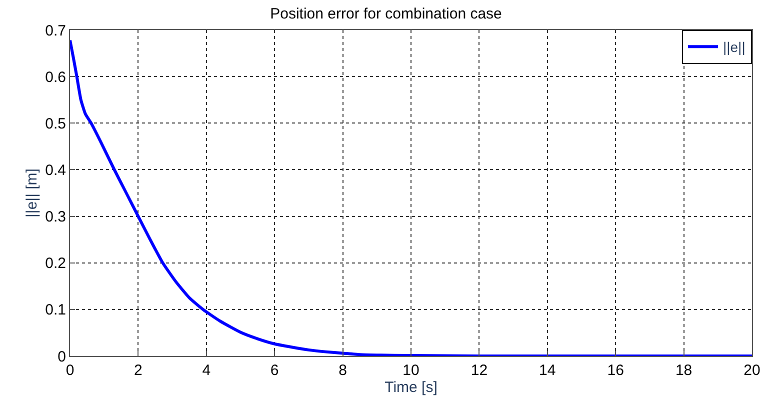  Describe the element at coordinates (55, 170) in the screenshot. I see `y-tick-label: 0.4` at that location.